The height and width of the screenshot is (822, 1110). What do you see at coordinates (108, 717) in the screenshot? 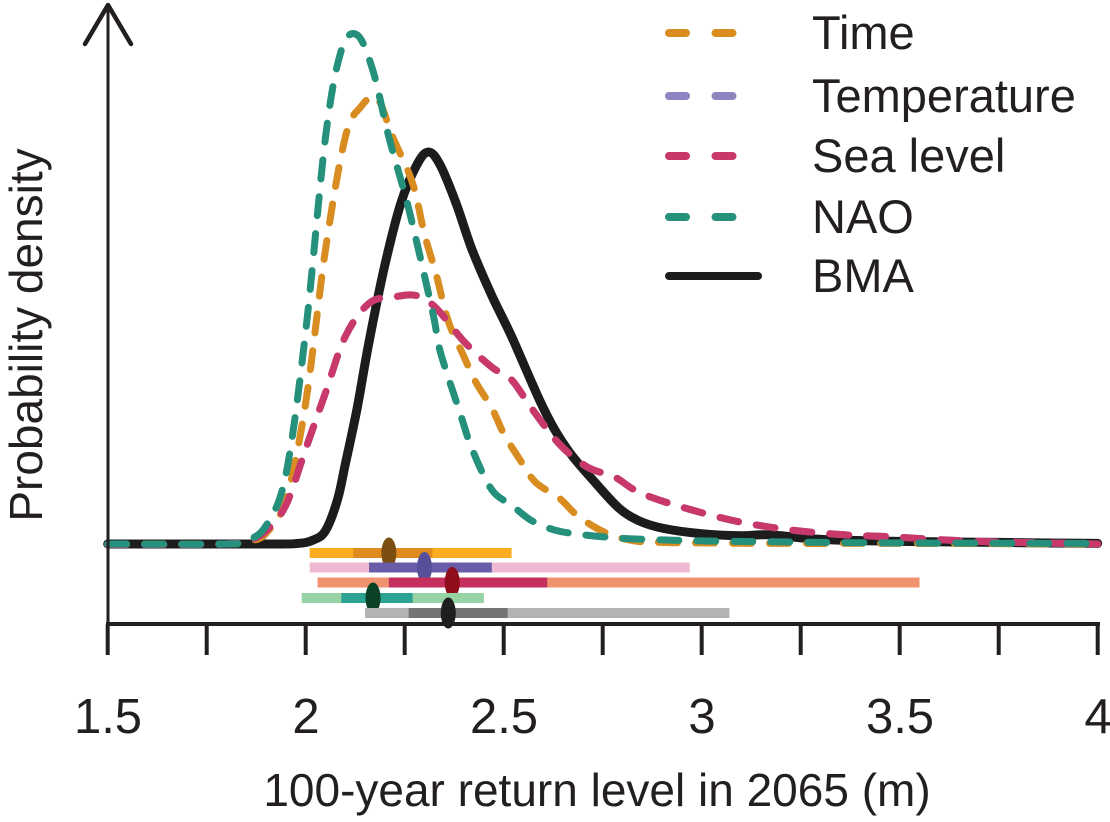
I see `x-tick-label: 1.5` at bounding box center [108, 717].